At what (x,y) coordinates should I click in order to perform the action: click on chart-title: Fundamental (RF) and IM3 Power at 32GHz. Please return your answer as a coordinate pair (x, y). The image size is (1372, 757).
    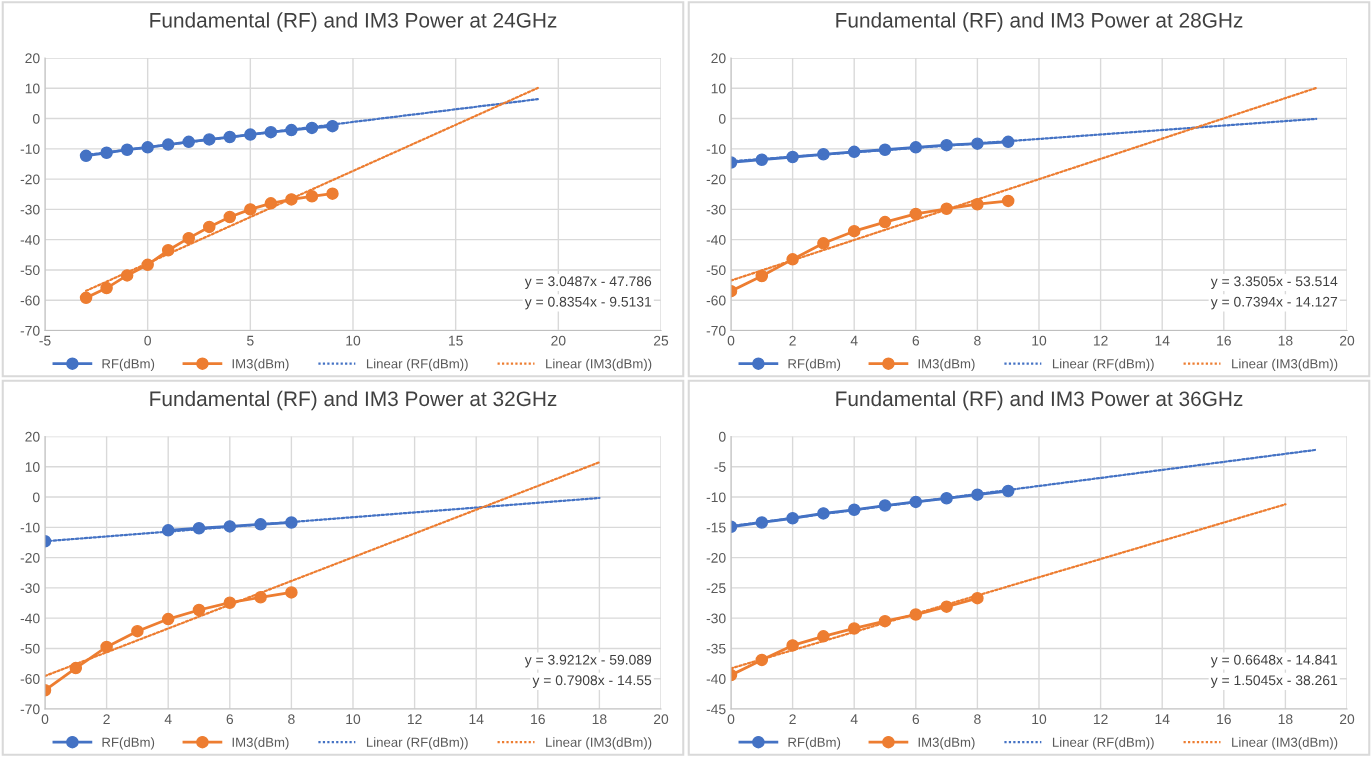
    Looking at the image, I should click on (353, 400).